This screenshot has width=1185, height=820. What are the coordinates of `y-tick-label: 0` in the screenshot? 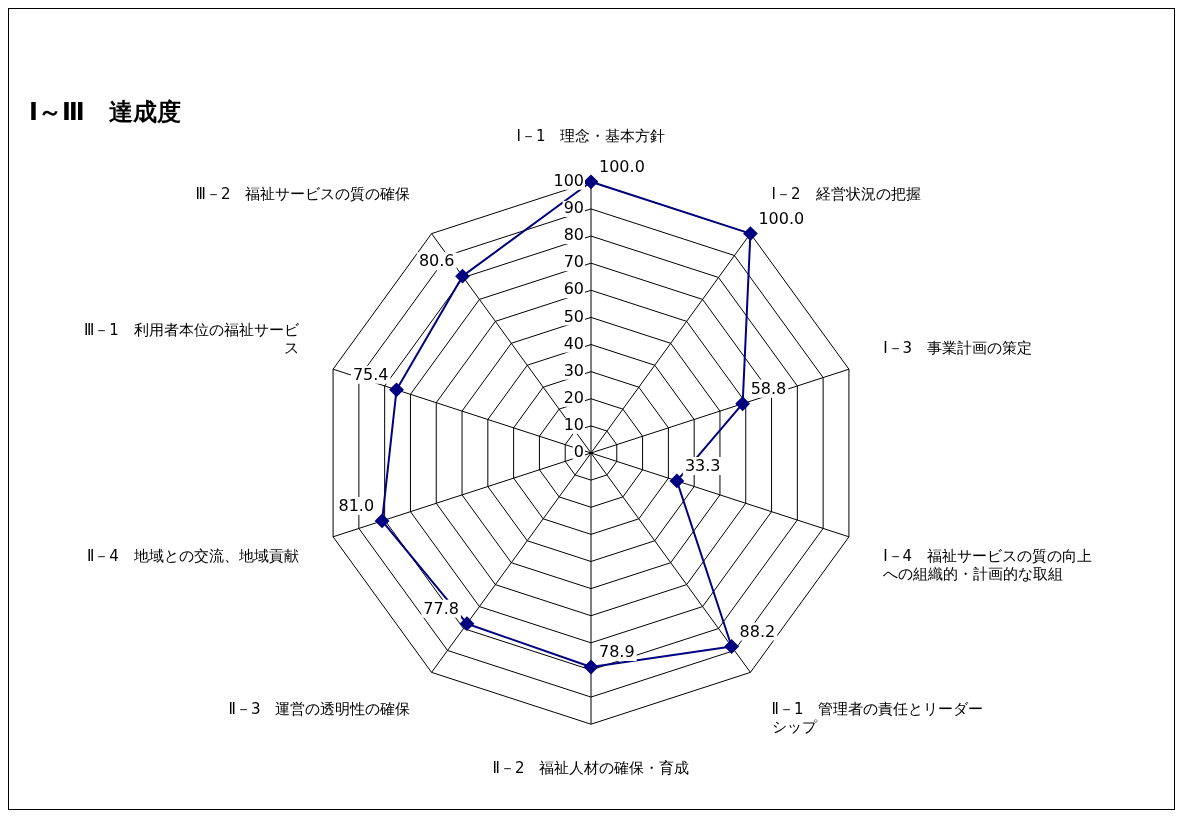 It's located at (578, 452).